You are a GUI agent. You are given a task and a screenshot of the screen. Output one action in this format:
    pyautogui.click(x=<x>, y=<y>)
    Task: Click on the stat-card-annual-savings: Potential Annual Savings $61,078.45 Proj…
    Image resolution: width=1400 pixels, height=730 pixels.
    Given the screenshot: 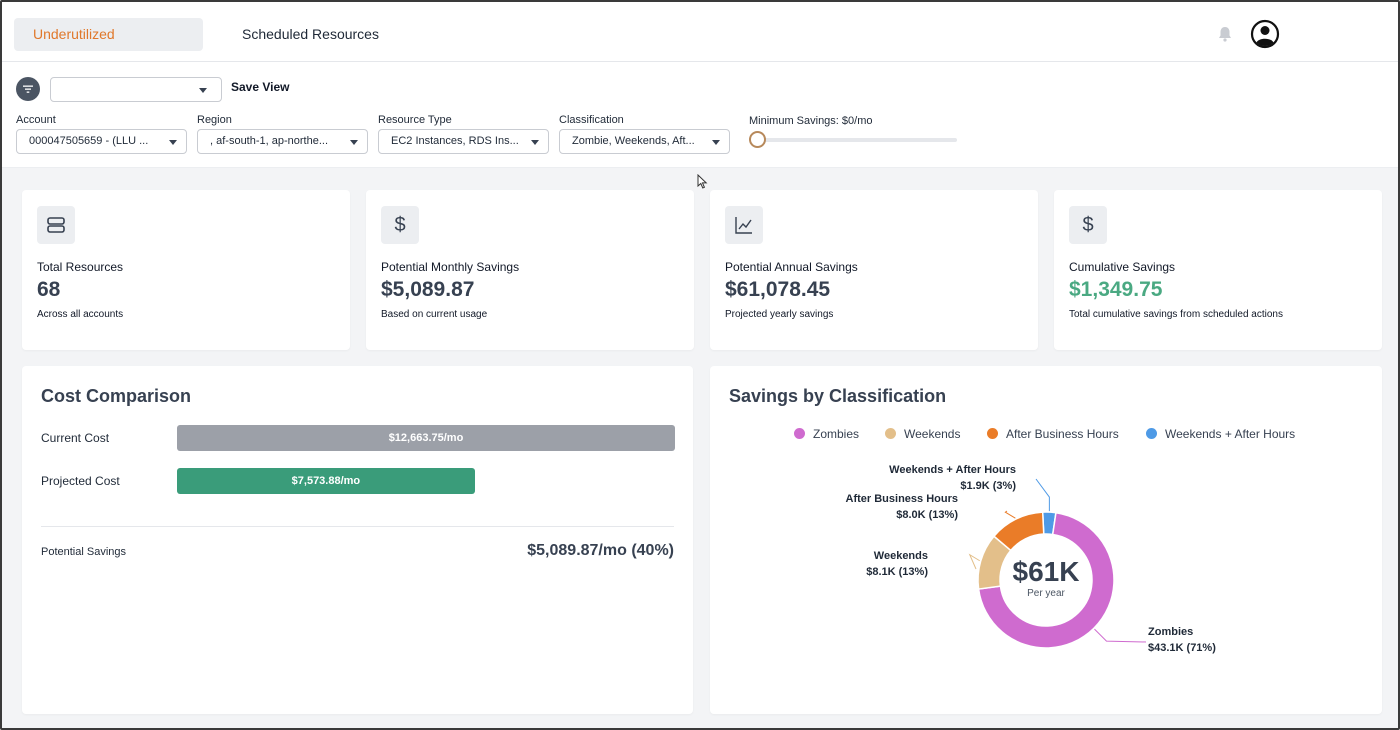 What is the action you would take?
    pyautogui.click(x=874, y=270)
    